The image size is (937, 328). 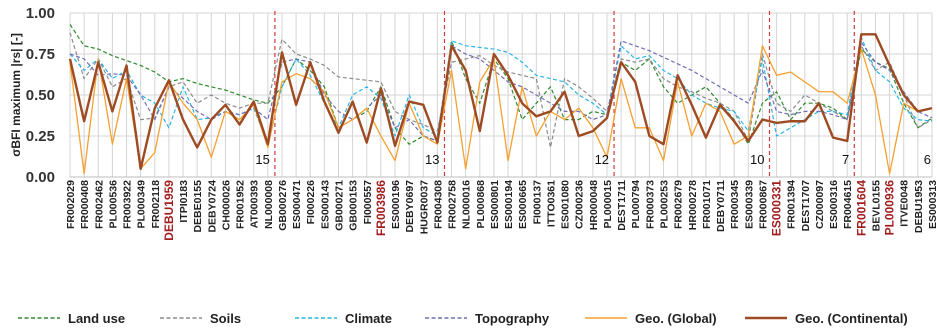 What do you see at coordinates (777, 208) in the screenshot?
I see `x-tick-label: ES000331` at bounding box center [777, 208].